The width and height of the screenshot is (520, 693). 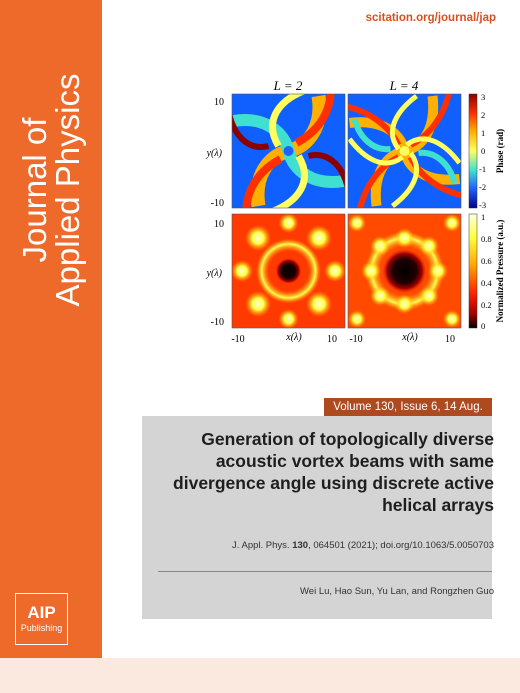 What do you see at coordinates (486, 239) in the screenshot?
I see `pressure-tick-0.8: 0.8` at bounding box center [486, 239].